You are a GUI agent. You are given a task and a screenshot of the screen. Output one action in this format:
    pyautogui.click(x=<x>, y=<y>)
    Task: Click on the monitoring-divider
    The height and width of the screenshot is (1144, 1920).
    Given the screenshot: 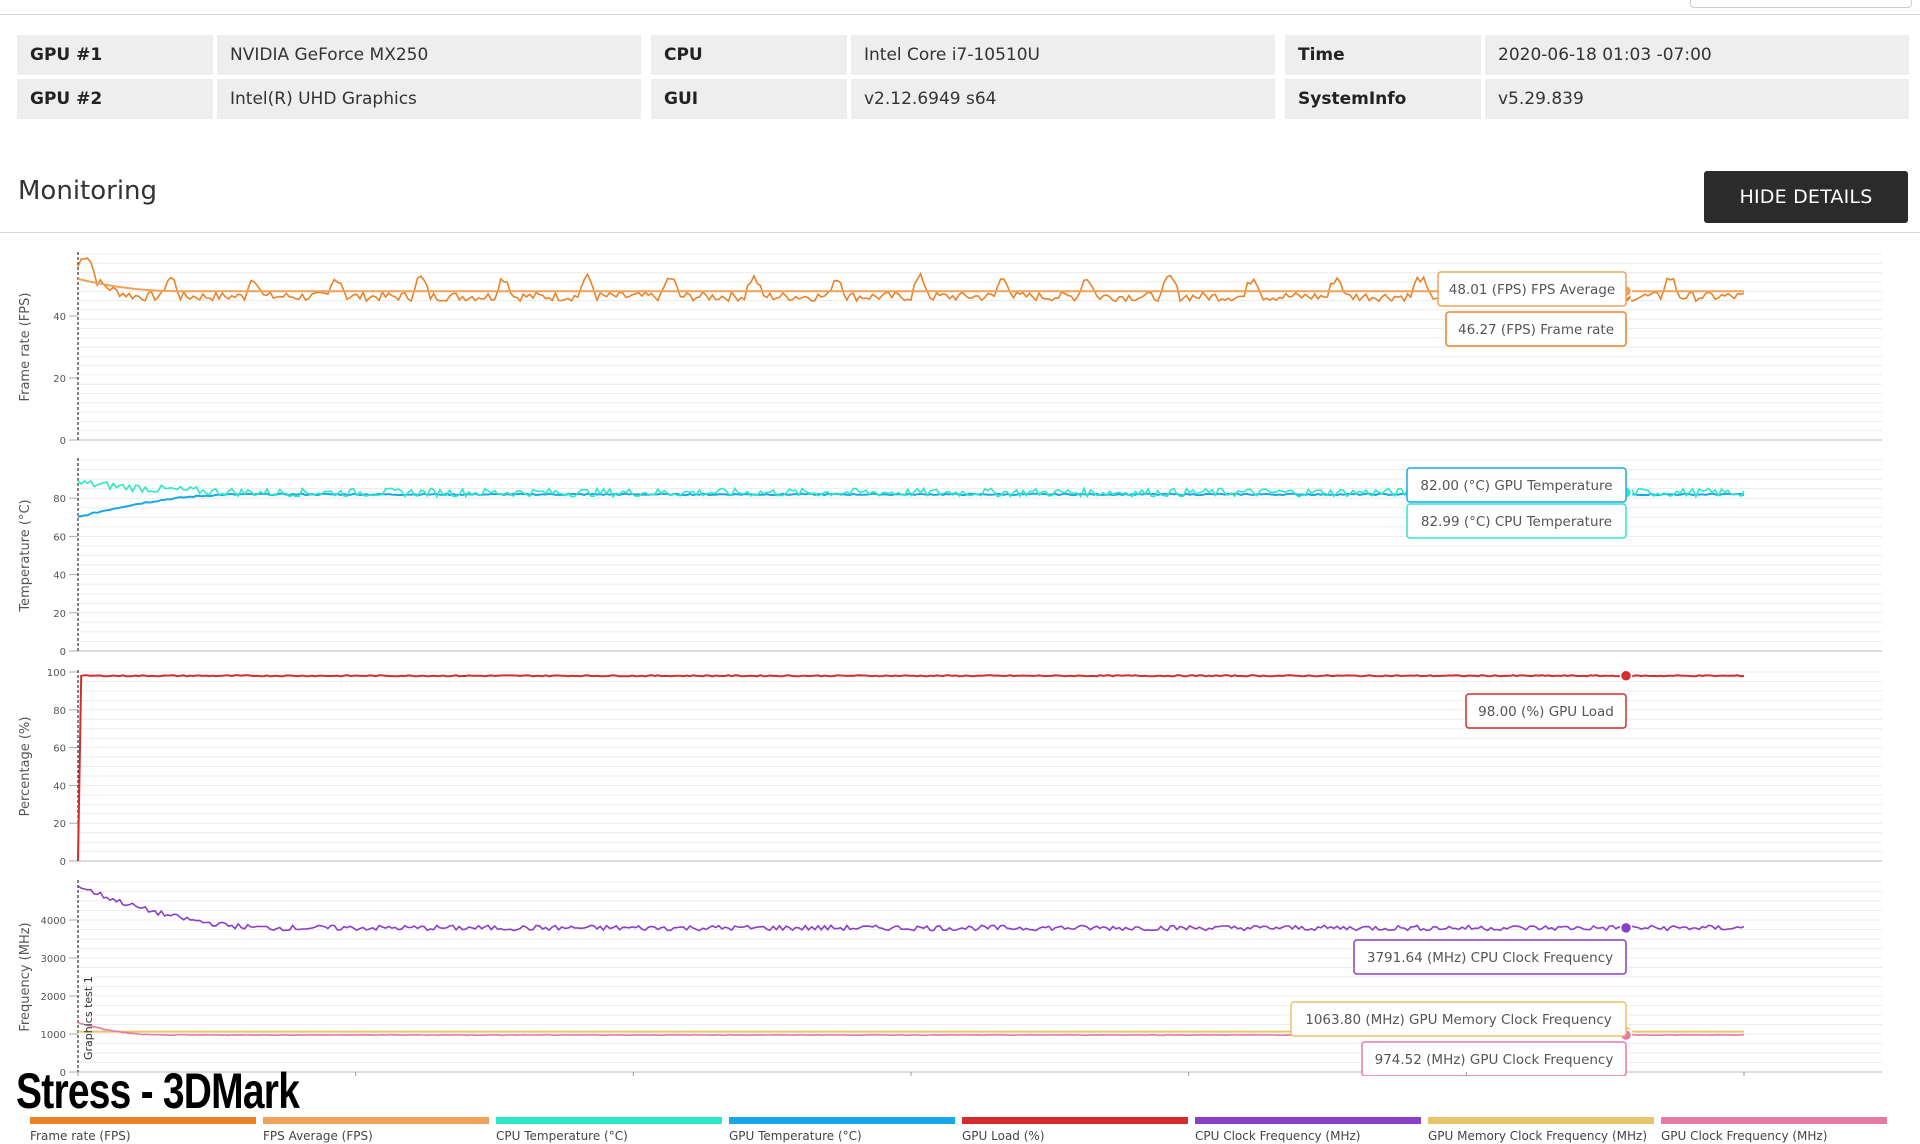 What is the action you would take?
    pyautogui.click(x=960, y=232)
    